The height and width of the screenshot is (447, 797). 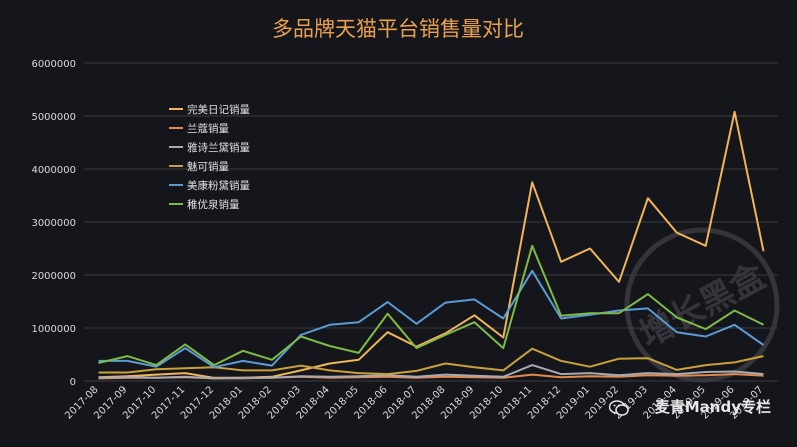 What do you see at coordinates (53, 223) in the screenshot?
I see `y-tick-label: 3000000` at bounding box center [53, 223].